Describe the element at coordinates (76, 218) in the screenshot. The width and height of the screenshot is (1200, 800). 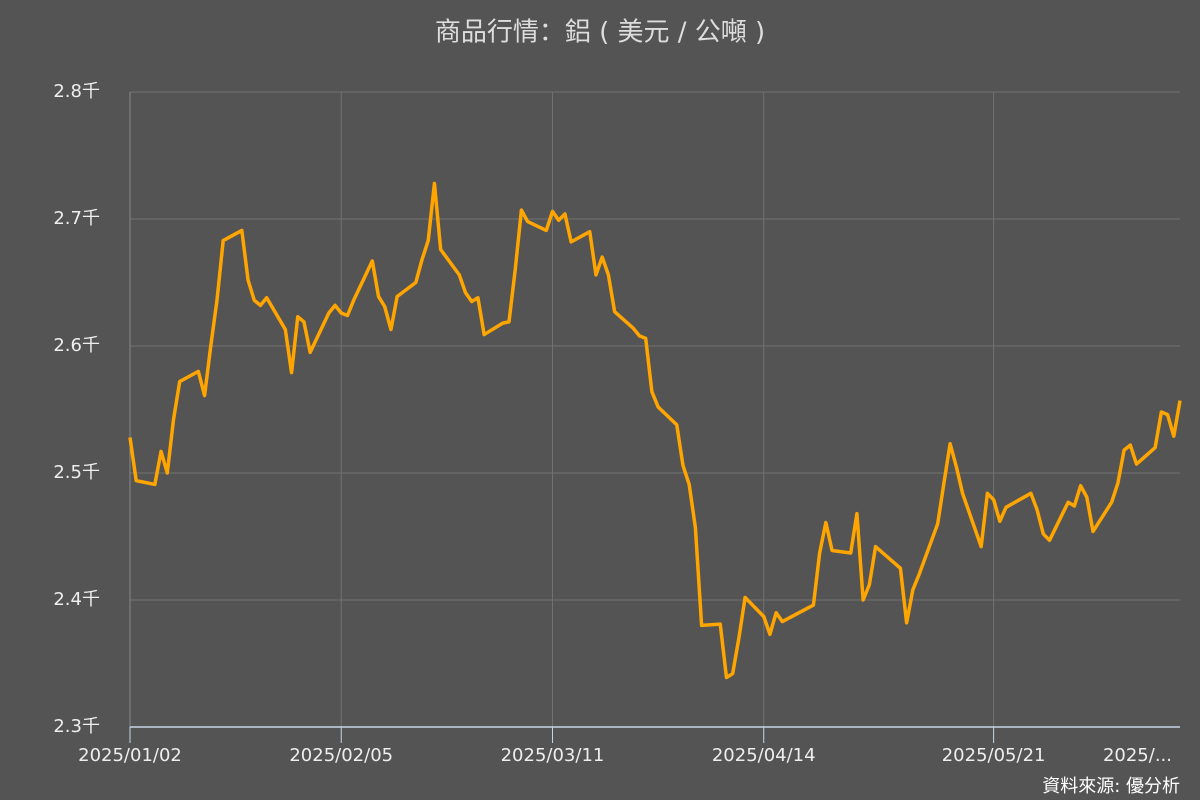
I see `y-tick-label: 2.7千` at that location.